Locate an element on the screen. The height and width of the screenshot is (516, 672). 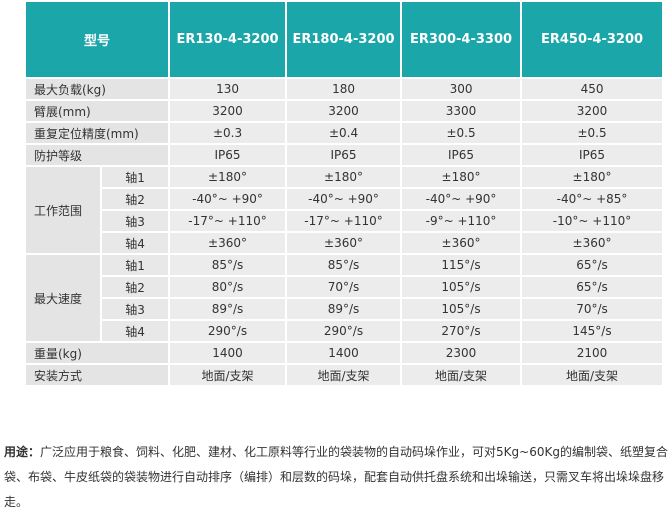
header-cell: ER130-4-3200 is located at coordinates (228, 39).